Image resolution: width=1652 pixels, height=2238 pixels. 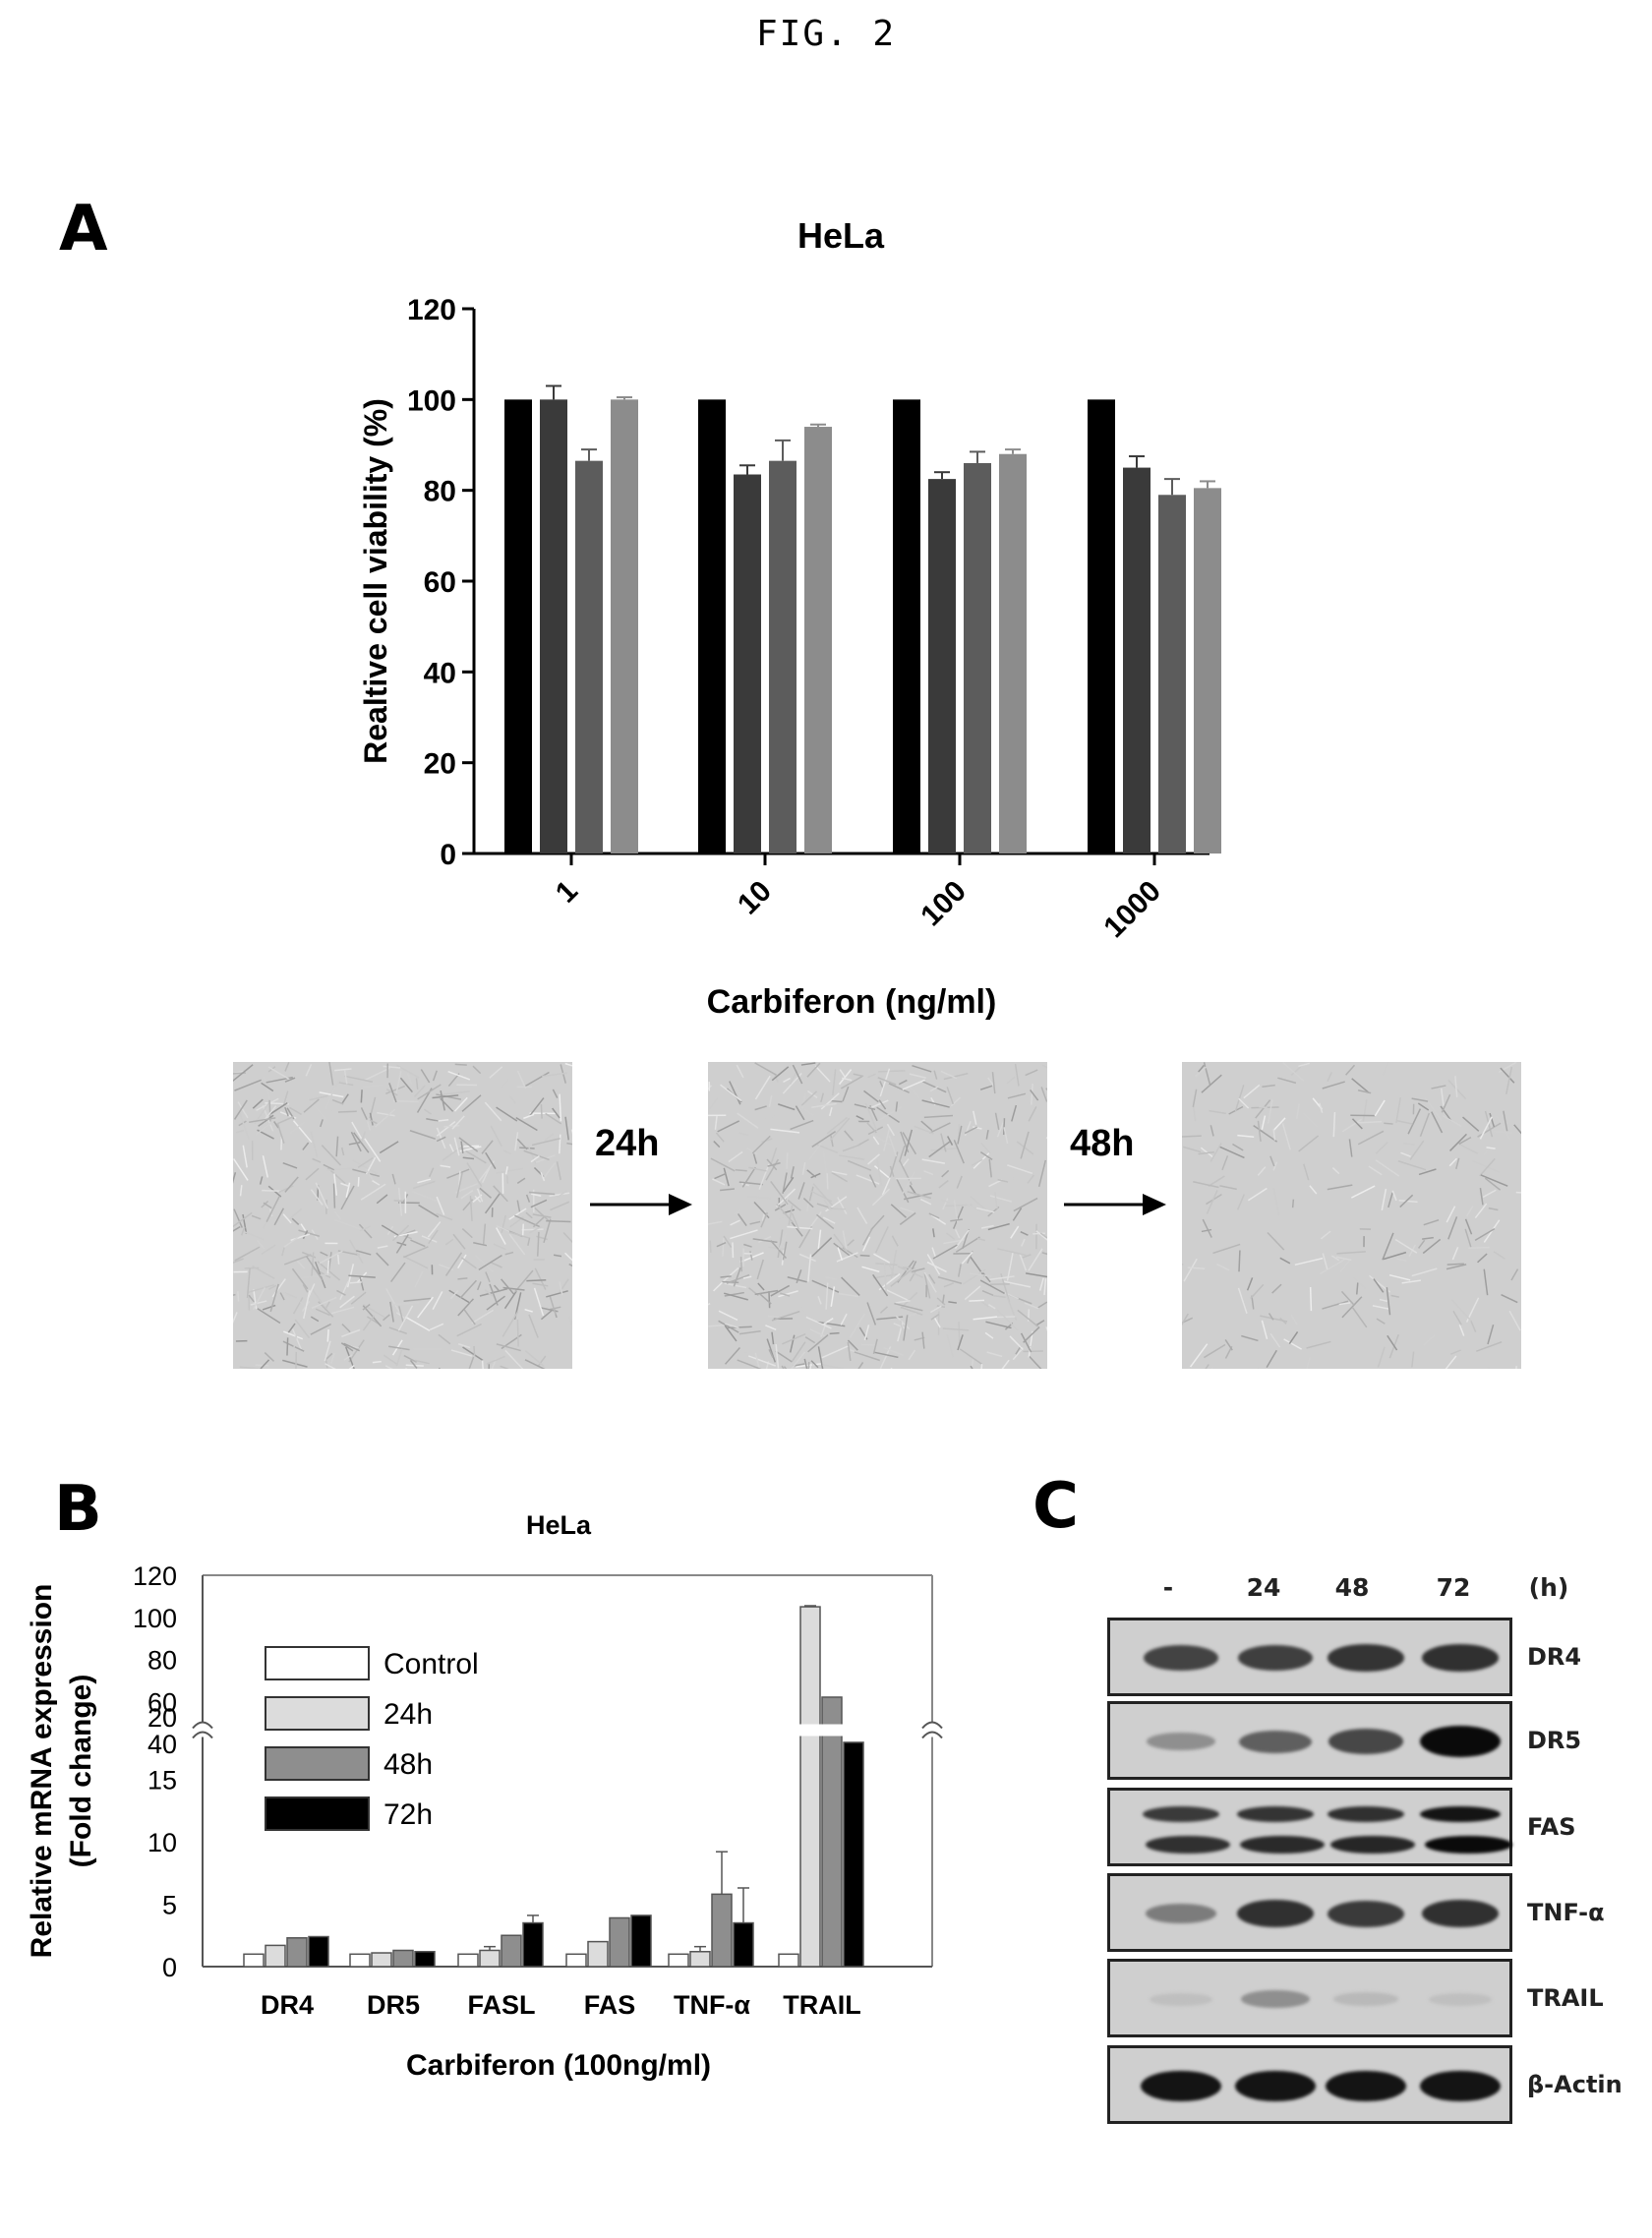 What do you see at coordinates (78, 1509) in the screenshot?
I see `panel-b-letter: B` at bounding box center [78, 1509].